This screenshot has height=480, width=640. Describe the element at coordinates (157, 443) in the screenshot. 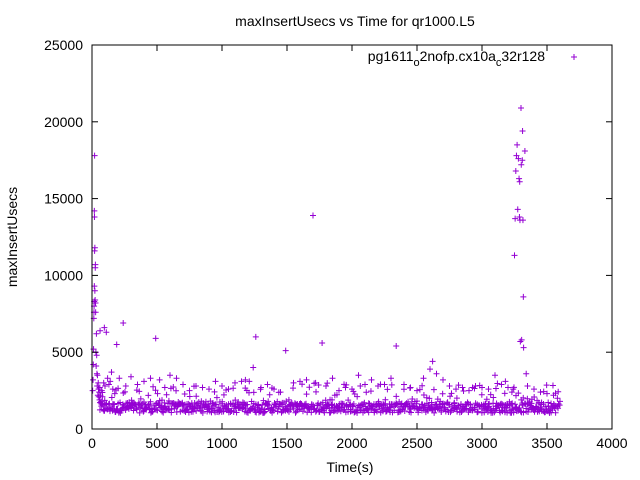

I see `x-tick-label: 500` at that location.